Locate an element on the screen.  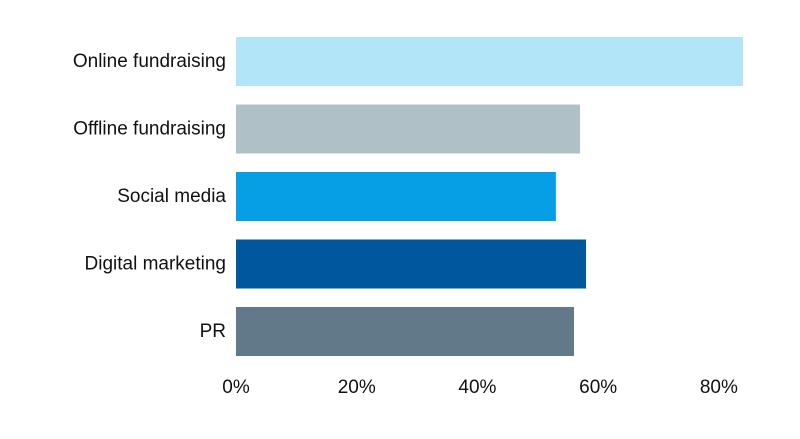
bar-digital-marketing is located at coordinates (411, 264).